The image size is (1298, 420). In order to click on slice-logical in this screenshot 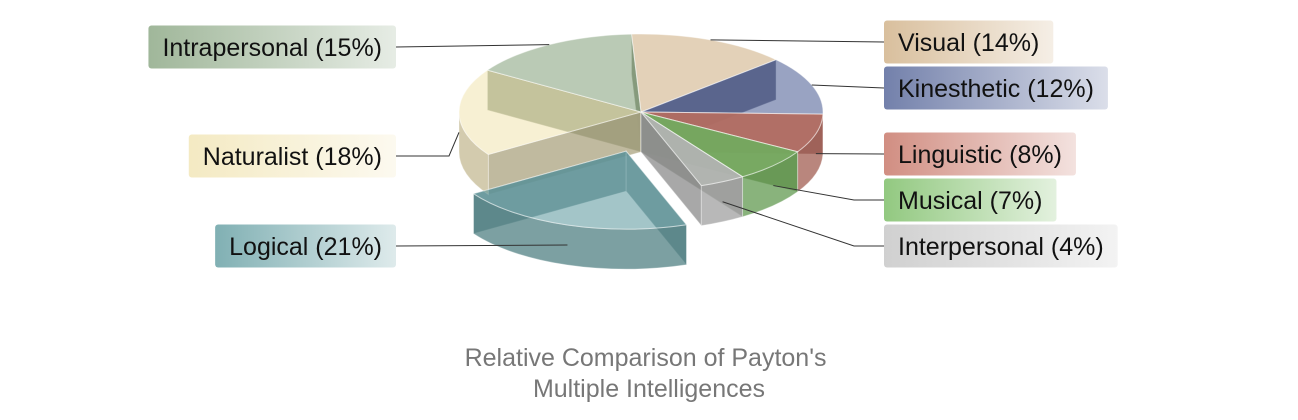, I will do `click(580, 190)`.